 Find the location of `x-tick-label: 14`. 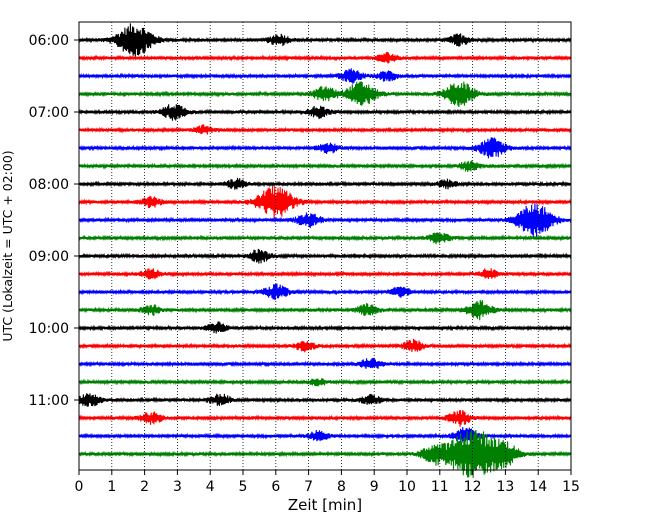

x-tick-label: 14 is located at coordinates (538, 487).